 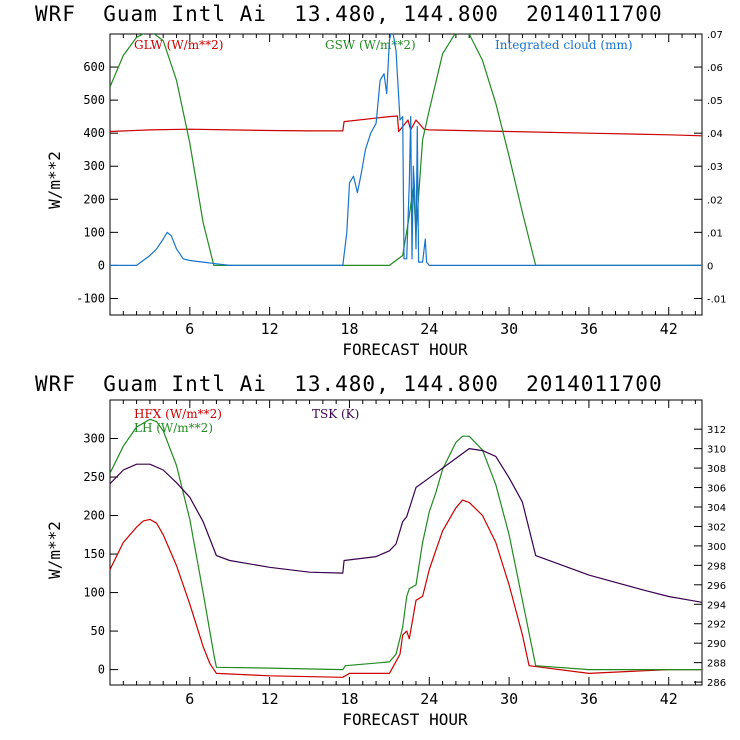 I want to click on chart2-y2-tick-label: 298, so click(x=716, y=566).